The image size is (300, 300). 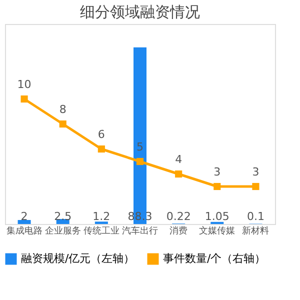 What do you see at coordinates (217, 231) in the screenshot?
I see `x-tick-label: 文媒传媒` at bounding box center [217, 231].